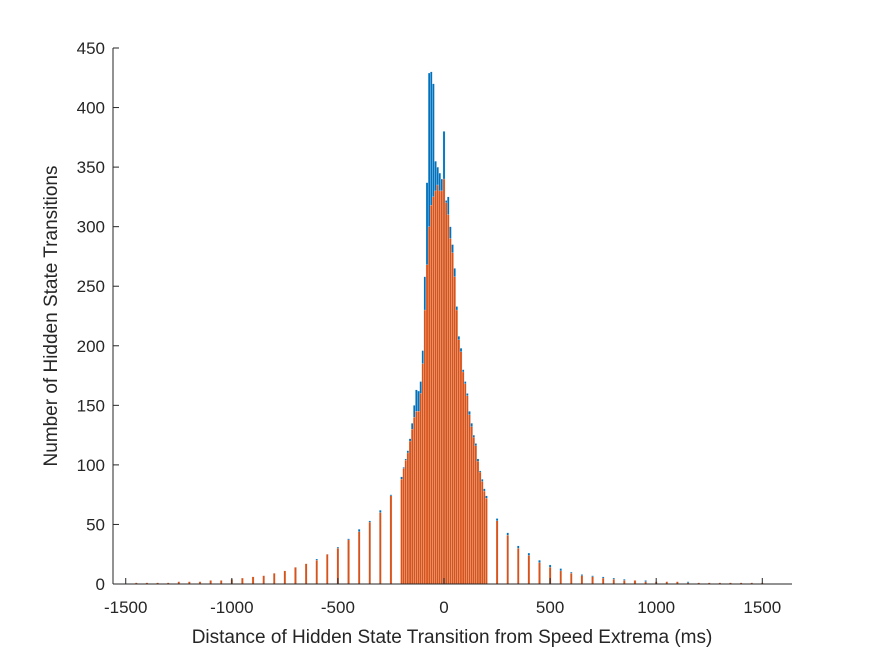 The width and height of the screenshot is (875, 656). I want to click on x-tick-label: -1500, so click(125, 607).